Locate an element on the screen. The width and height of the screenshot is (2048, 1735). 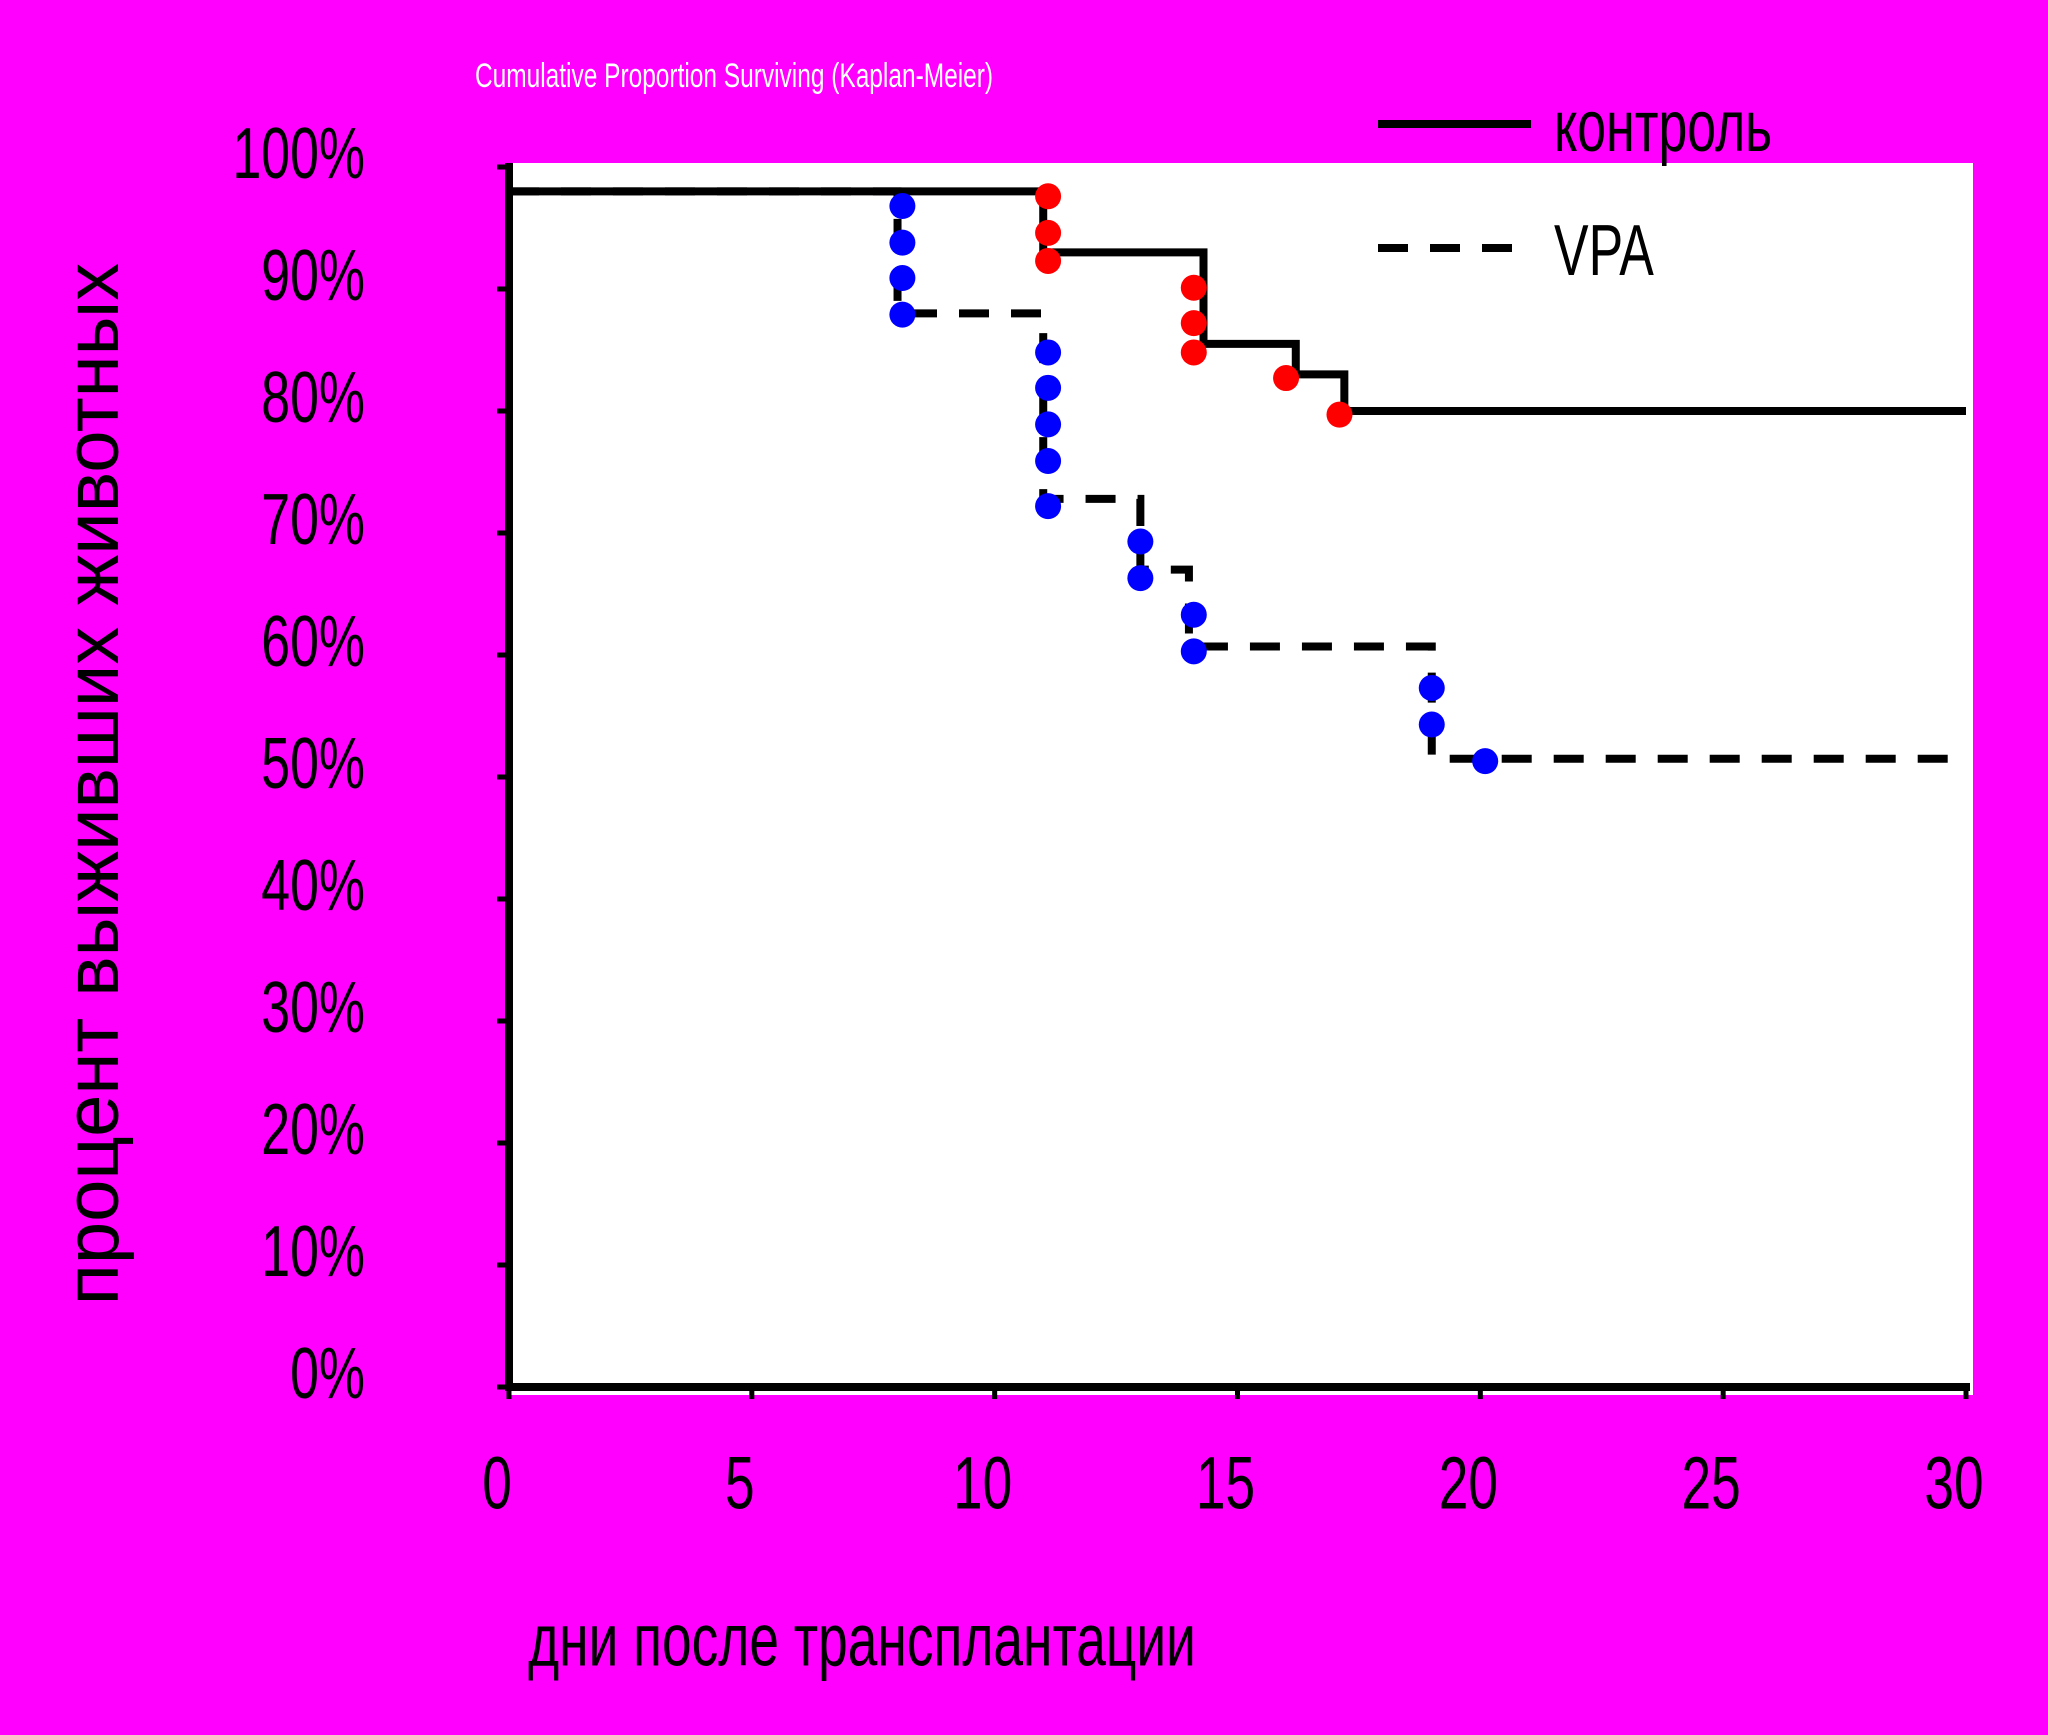
y-tick-label: 10% is located at coordinates (313, 1252).